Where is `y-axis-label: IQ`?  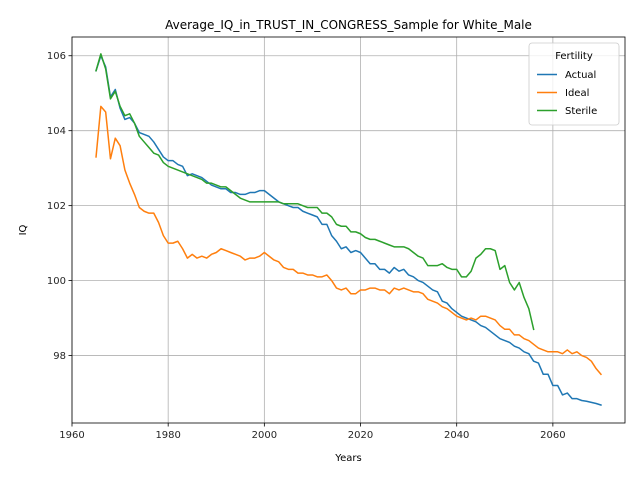 y-axis-label: IQ is located at coordinates (23, 229).